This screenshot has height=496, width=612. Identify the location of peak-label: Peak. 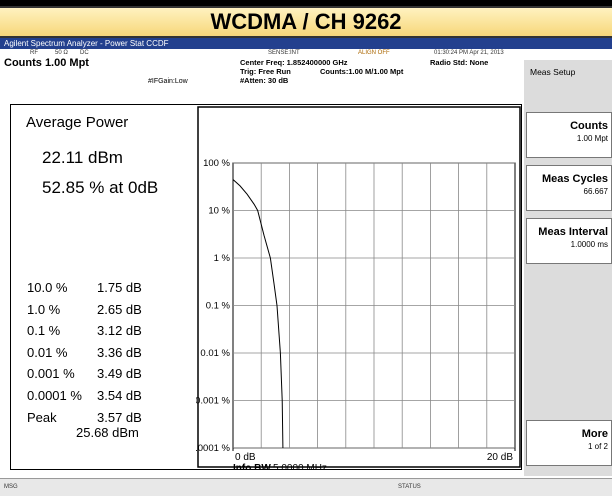
(42, 417).